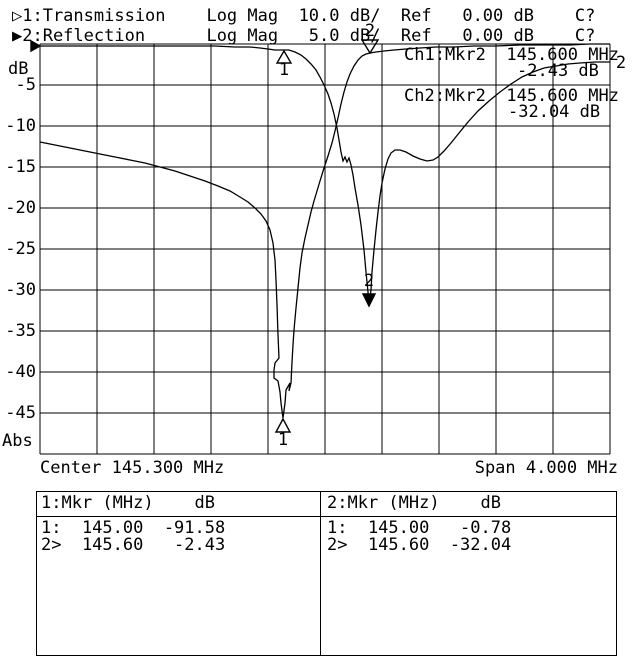 This screenshot has height=659, width=640. I want to click on ch1-marker1-label: 1, so click(283, 440).